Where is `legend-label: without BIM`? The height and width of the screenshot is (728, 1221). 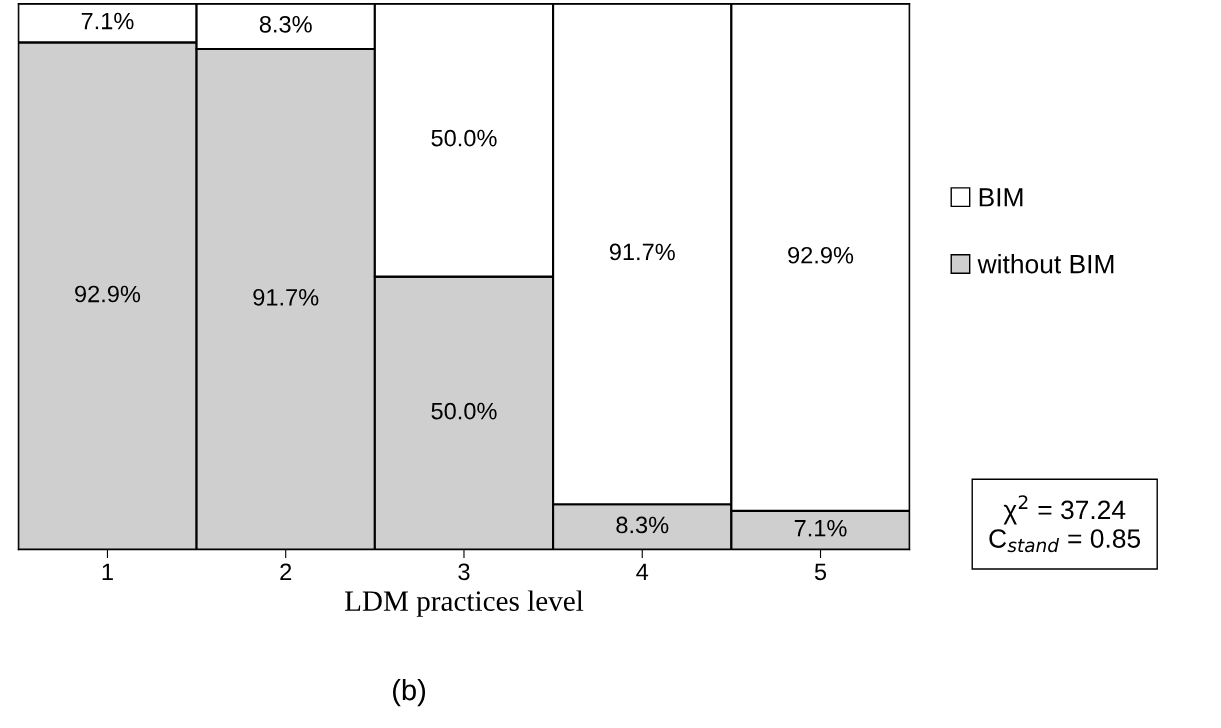 legend-label: without BIM is located at coordinates (1045, 264).